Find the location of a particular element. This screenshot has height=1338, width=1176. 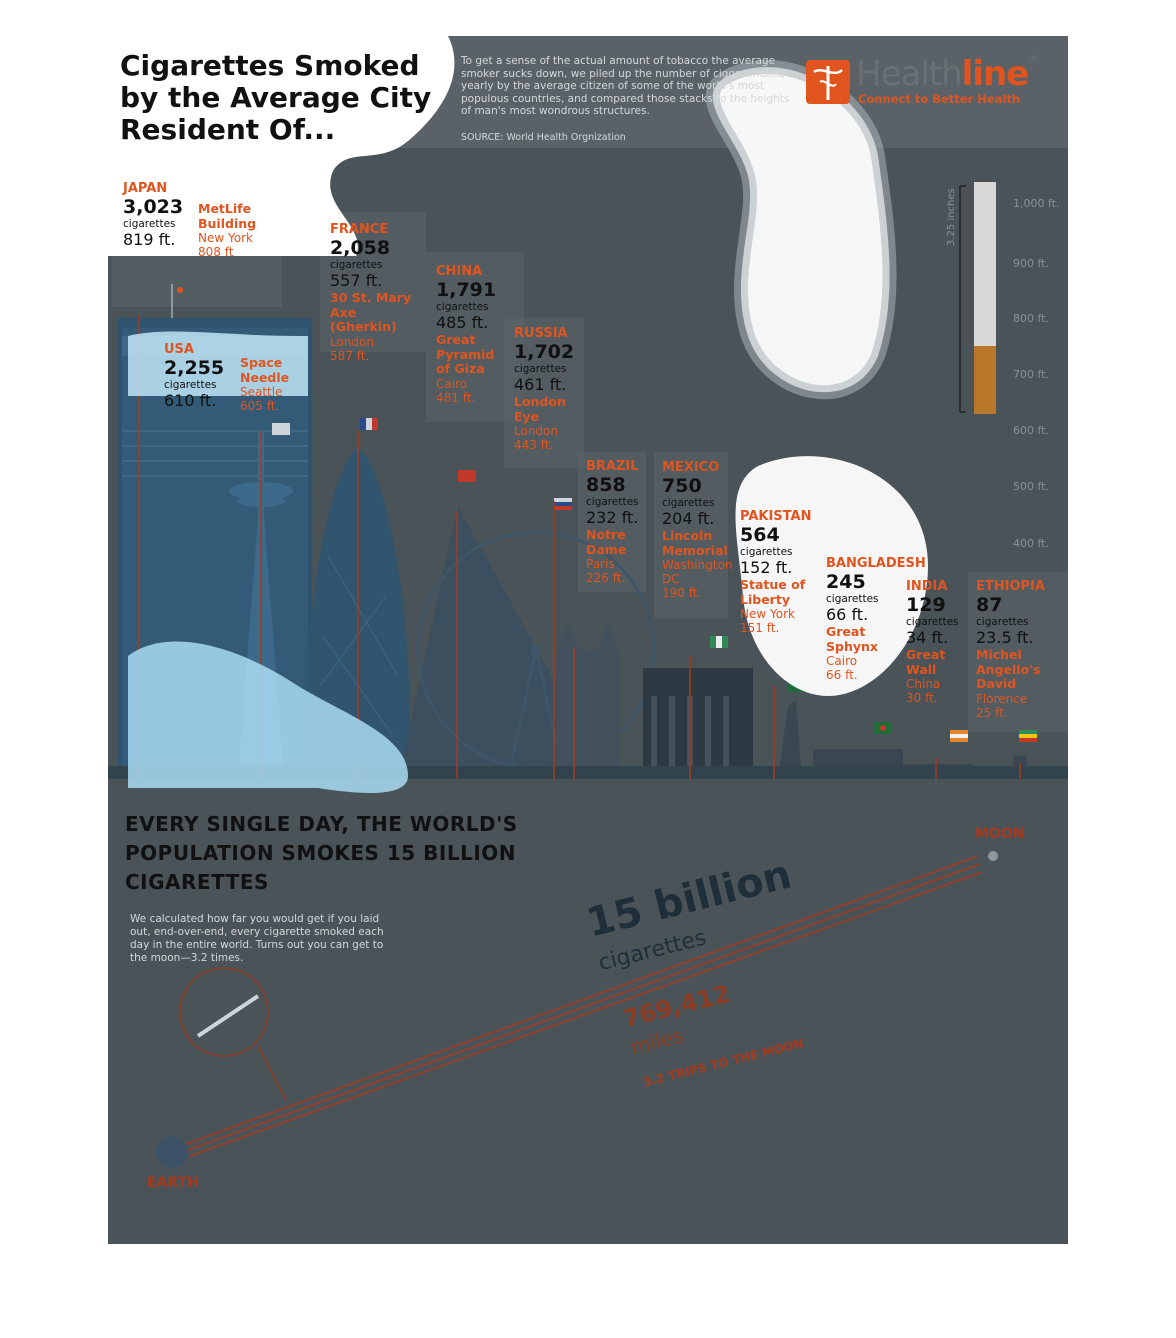

healthline-logo: Healthline® Connect to Better Health is located at coordinates (931, 81).